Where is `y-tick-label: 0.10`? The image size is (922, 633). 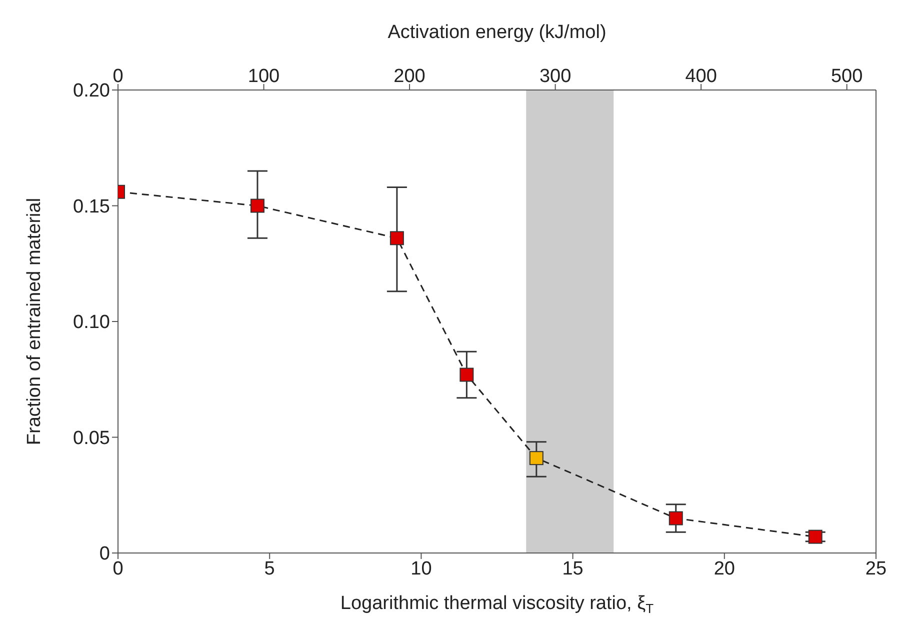 y-tick-label: 0.10 is located at coordinates (91, 323).